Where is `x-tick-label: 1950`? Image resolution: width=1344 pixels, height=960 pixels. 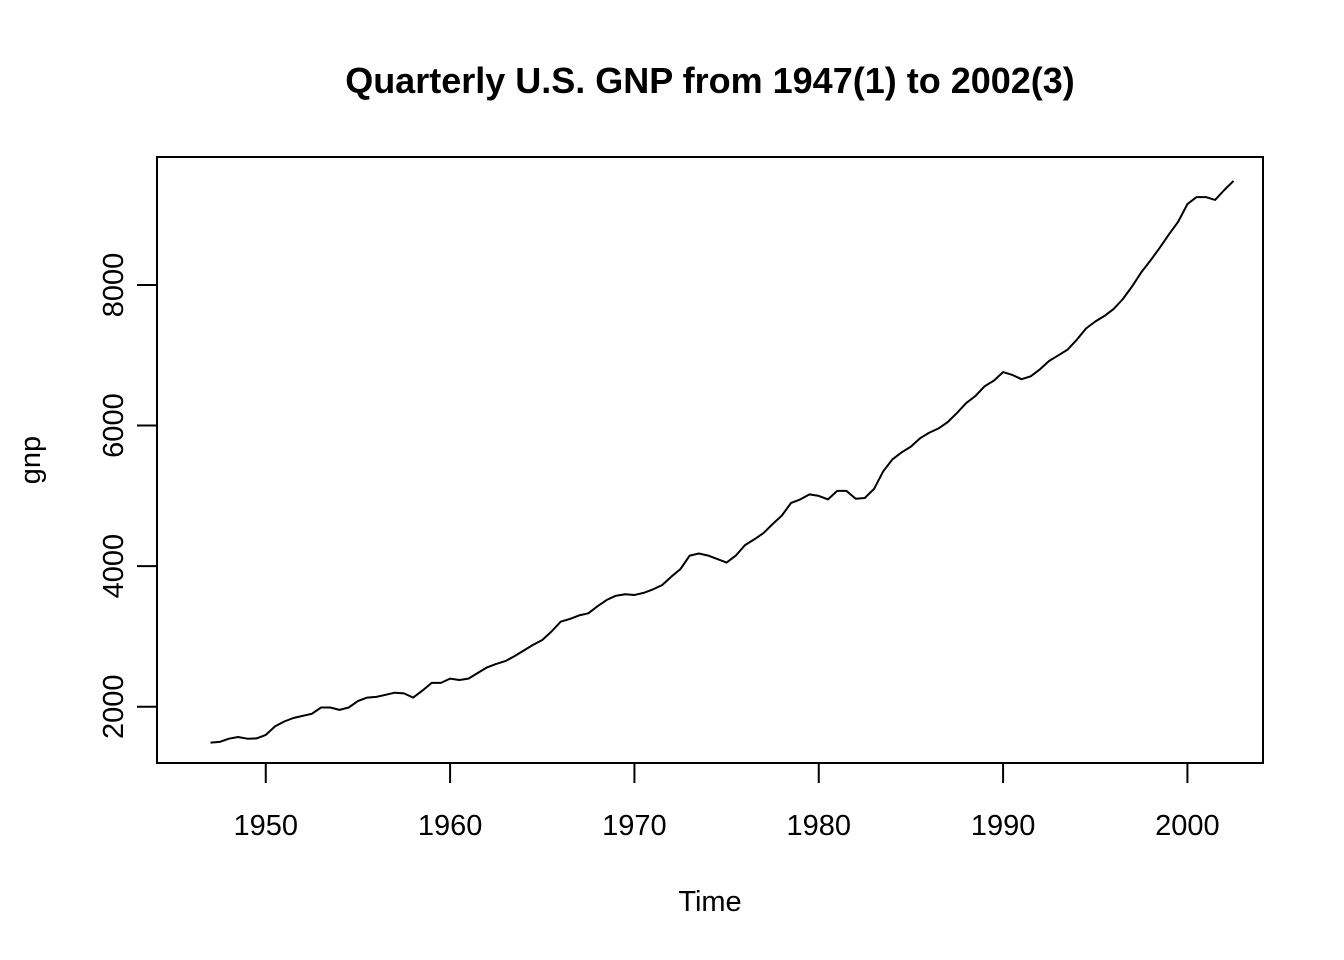
x-tick-label: 1950 is located at coordinates (265, 826).